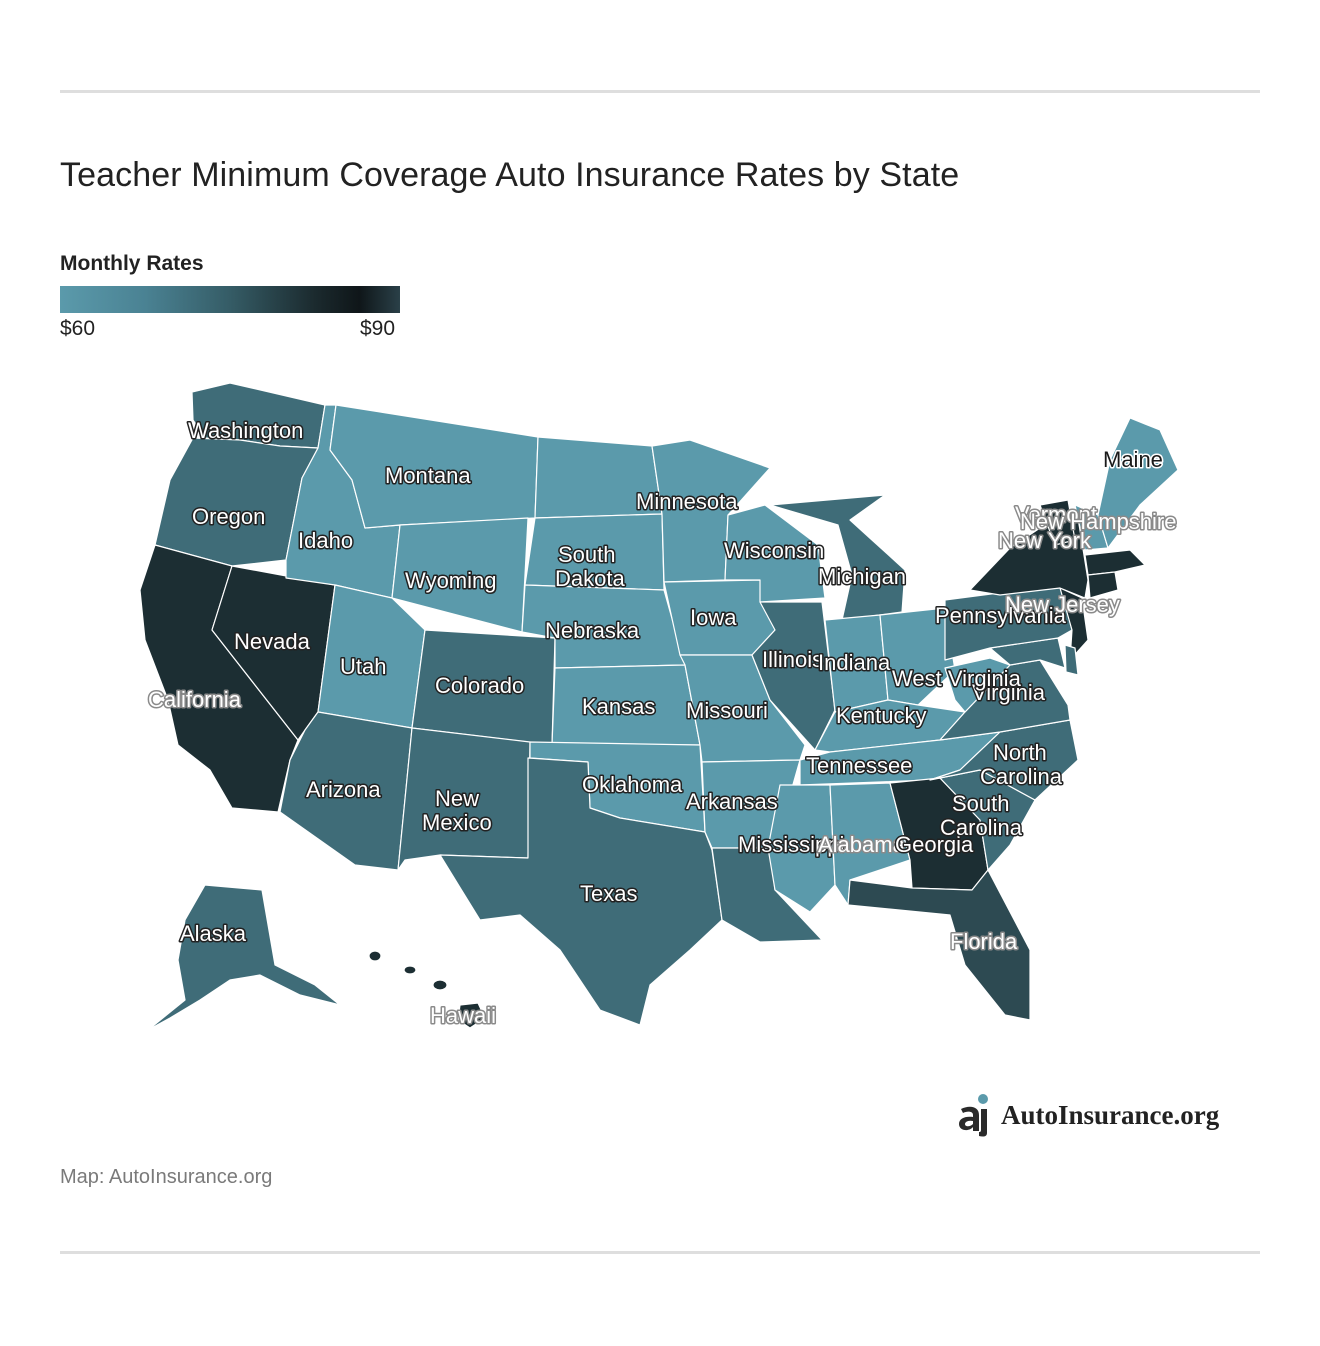 This screenshot has height=1346, width=1320. What do you see at coordinates (608, 893) in the screenshot?
I see `label-texas: Texas` at bounding box center [608, 893].